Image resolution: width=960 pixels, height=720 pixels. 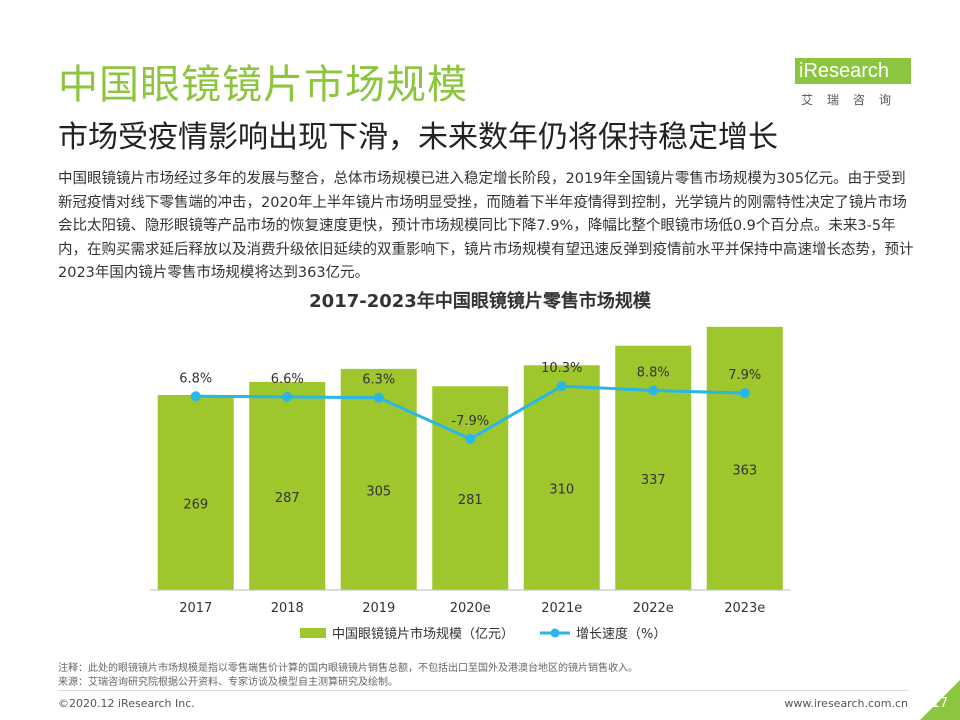 What do you see at coordinates (653, 372) in the screenshot?
I see `growth-value-label: 8.8%` at bounding box center [653, 372].